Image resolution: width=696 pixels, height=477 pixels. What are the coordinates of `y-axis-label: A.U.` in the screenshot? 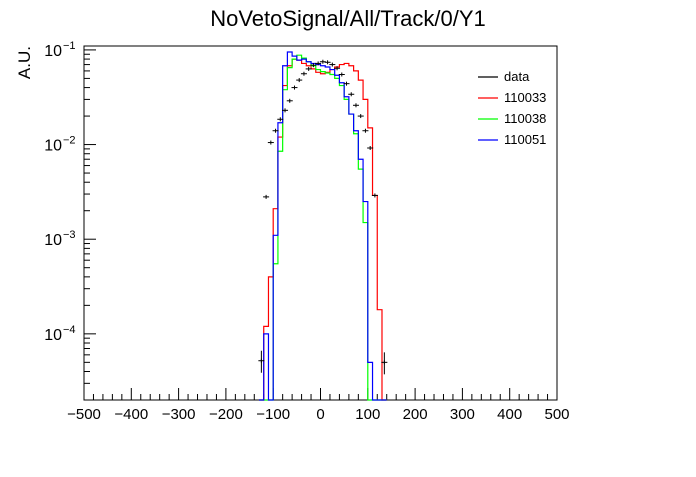 It's located at (24, 62).